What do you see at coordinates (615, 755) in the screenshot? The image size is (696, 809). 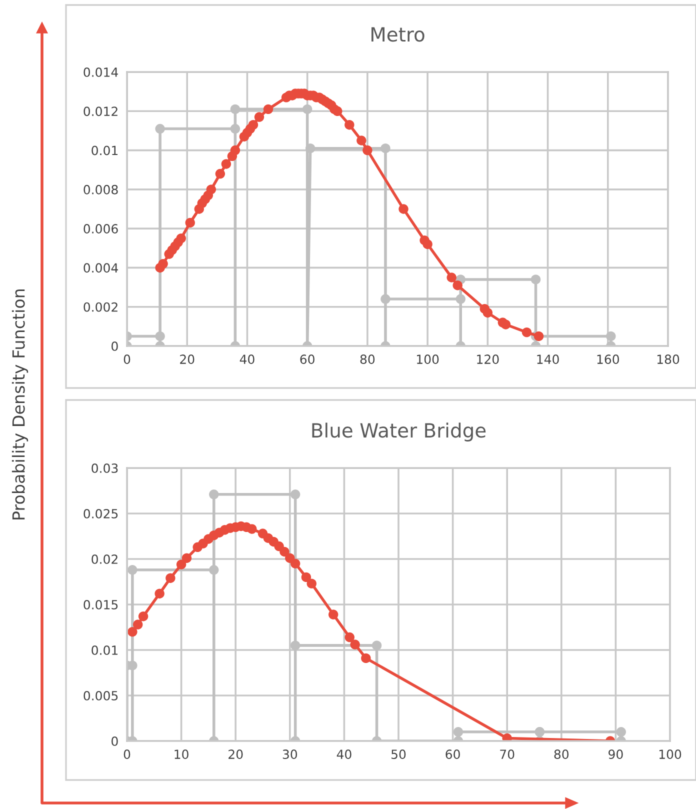 I see `x-tick-label: 90` at bounding box center [615, 755].